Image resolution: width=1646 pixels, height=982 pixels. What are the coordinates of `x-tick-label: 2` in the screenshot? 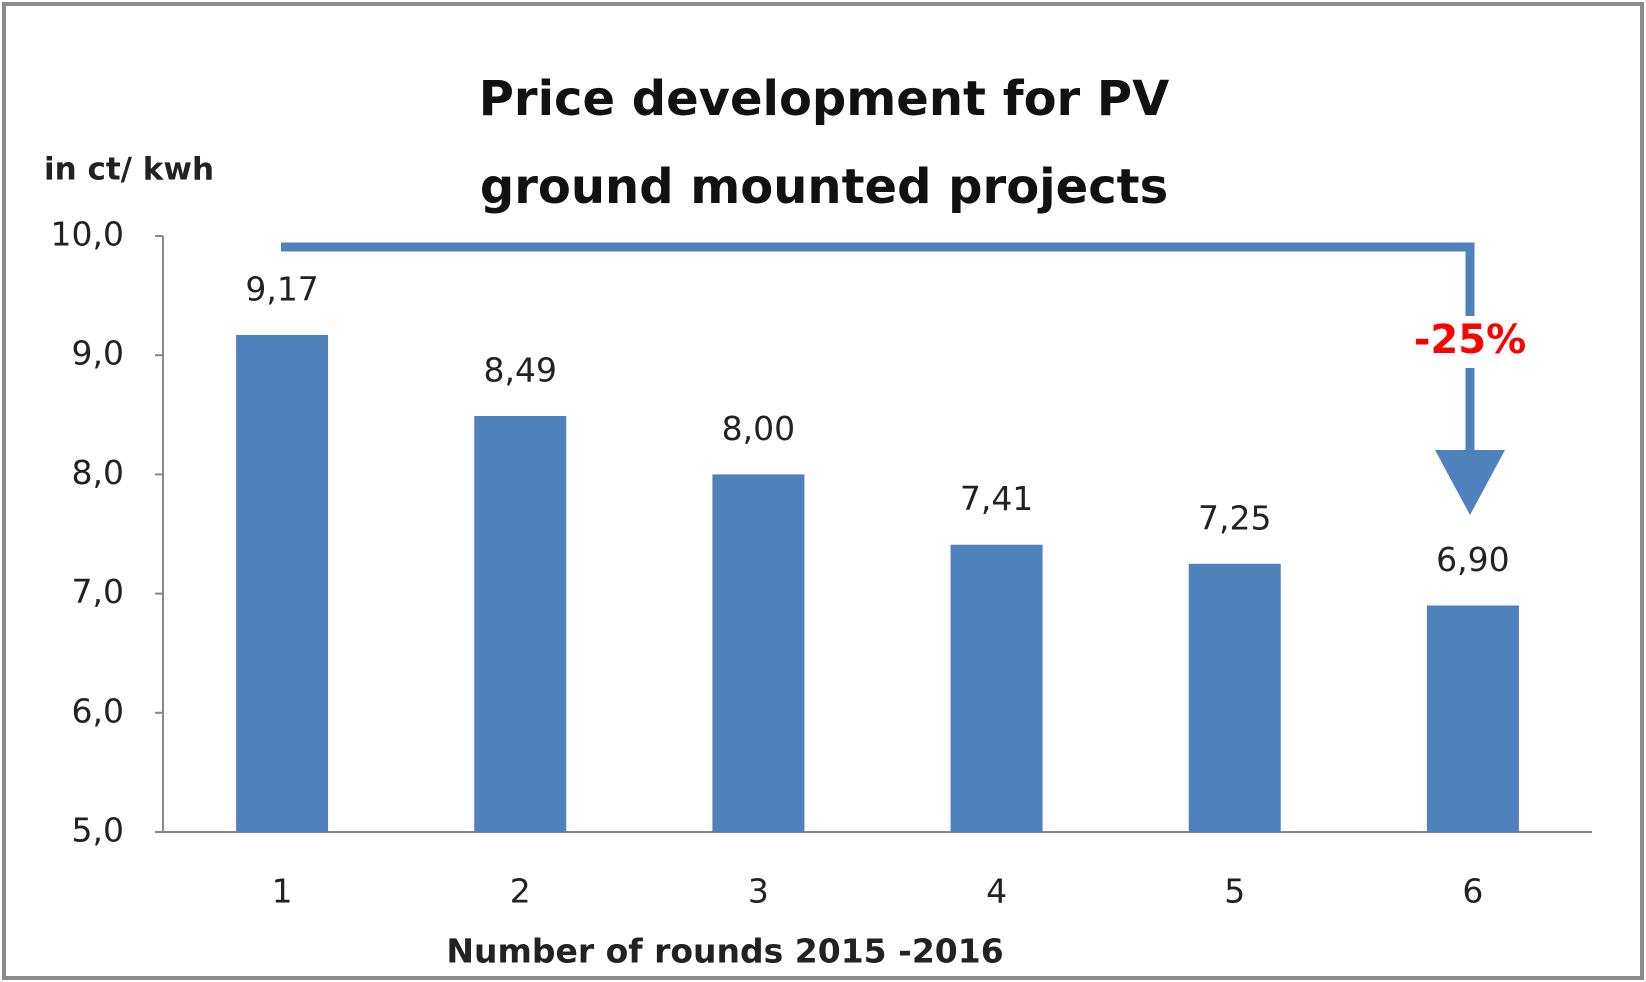 It's located at (520, 891).